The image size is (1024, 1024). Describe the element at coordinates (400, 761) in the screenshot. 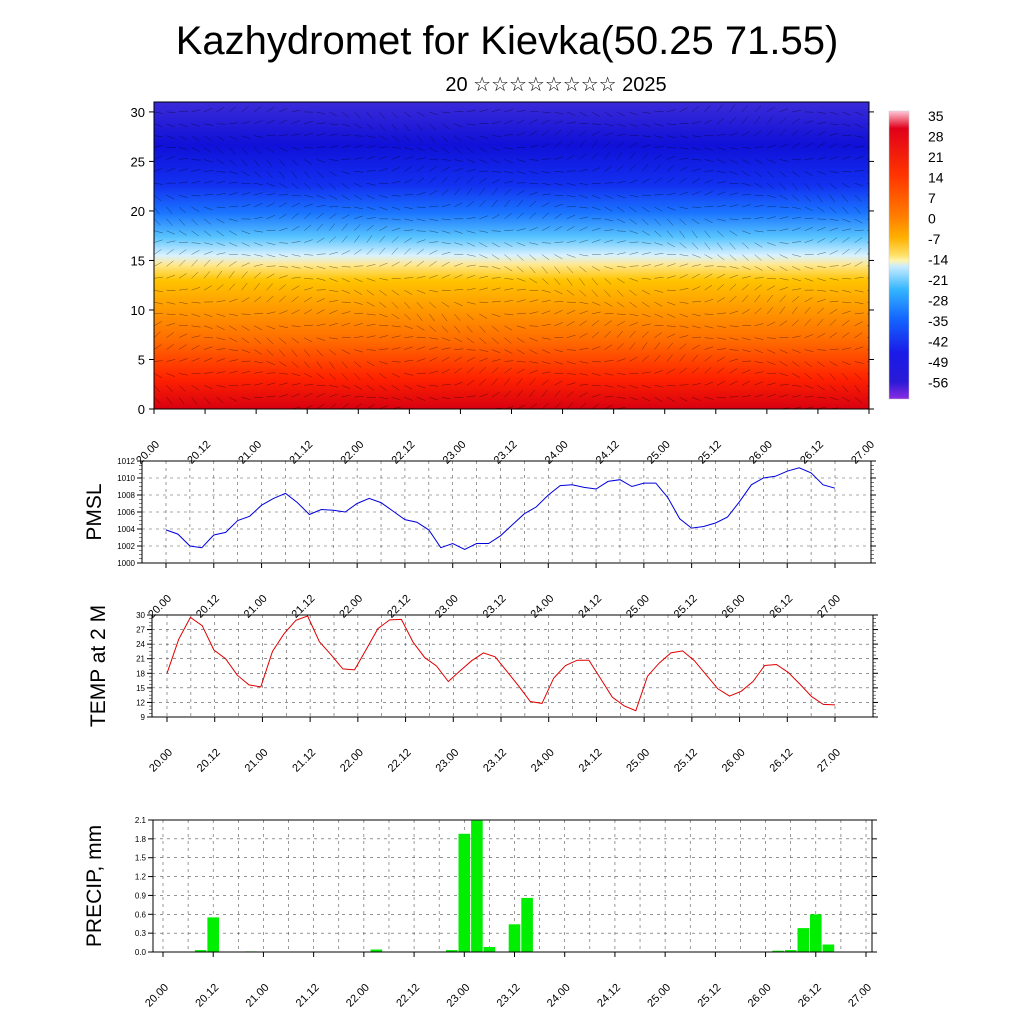

I see `x-tick-label: 22.12` at that location.